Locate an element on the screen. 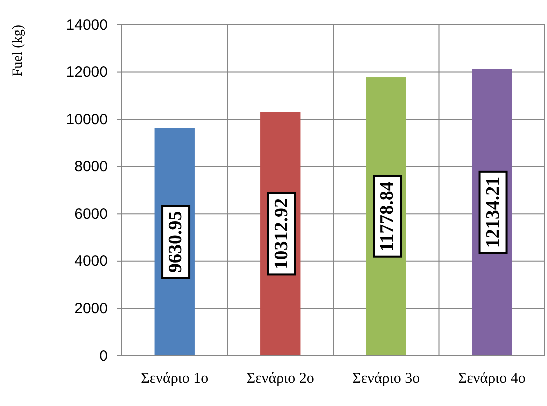  data-label: 9630.95 is located at coordinates (176, 242).